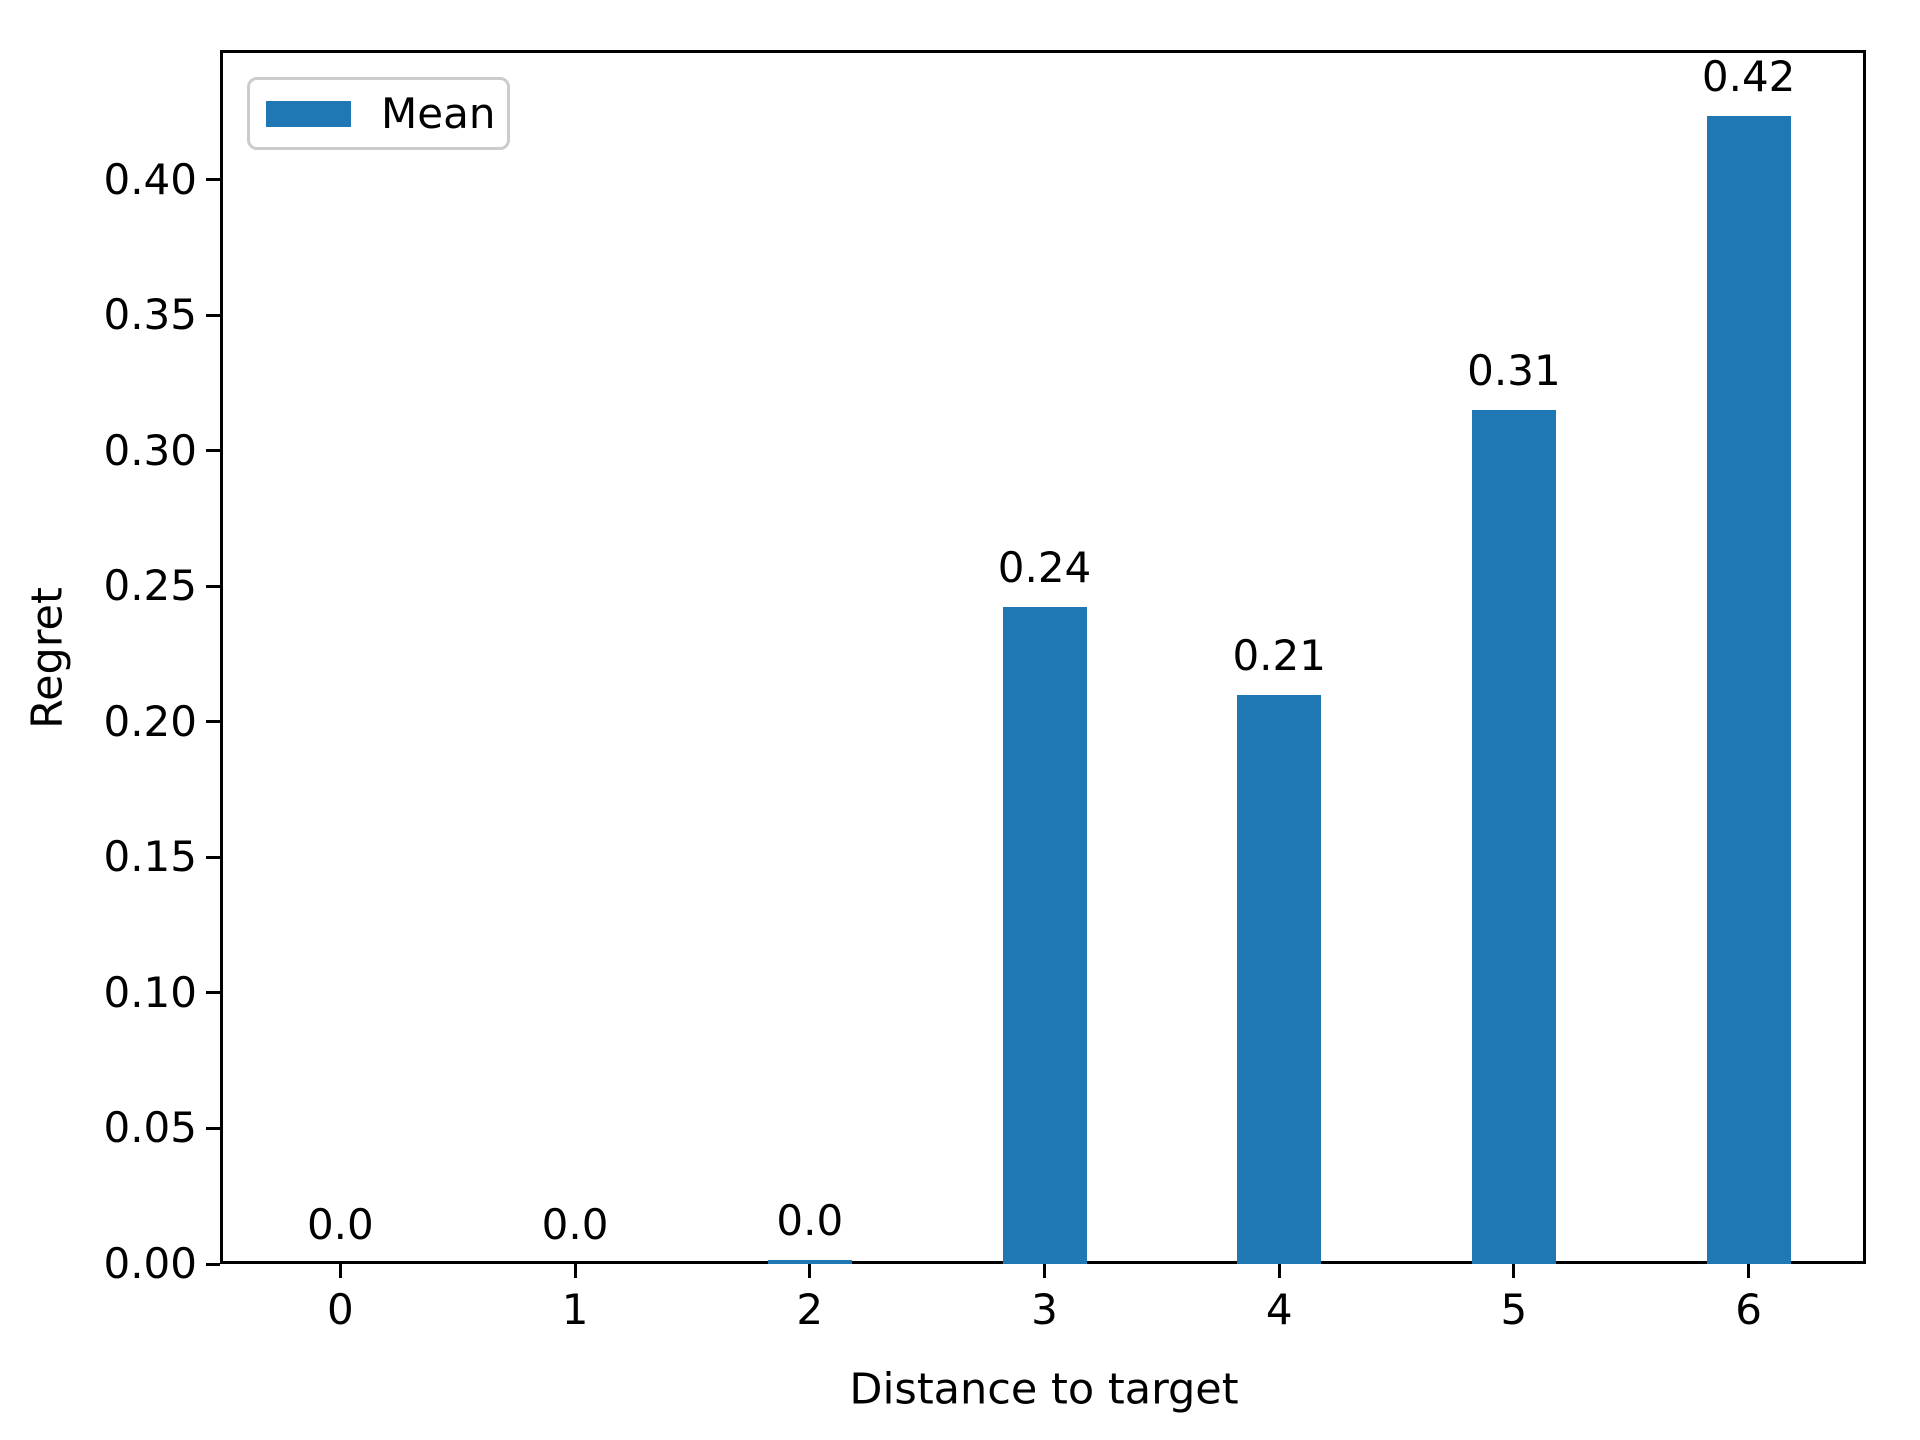  What do you see at coordinates (150, 179) in the screenshot?
I see `y-tick-label: 0.40` at bounding box center [150, 179].